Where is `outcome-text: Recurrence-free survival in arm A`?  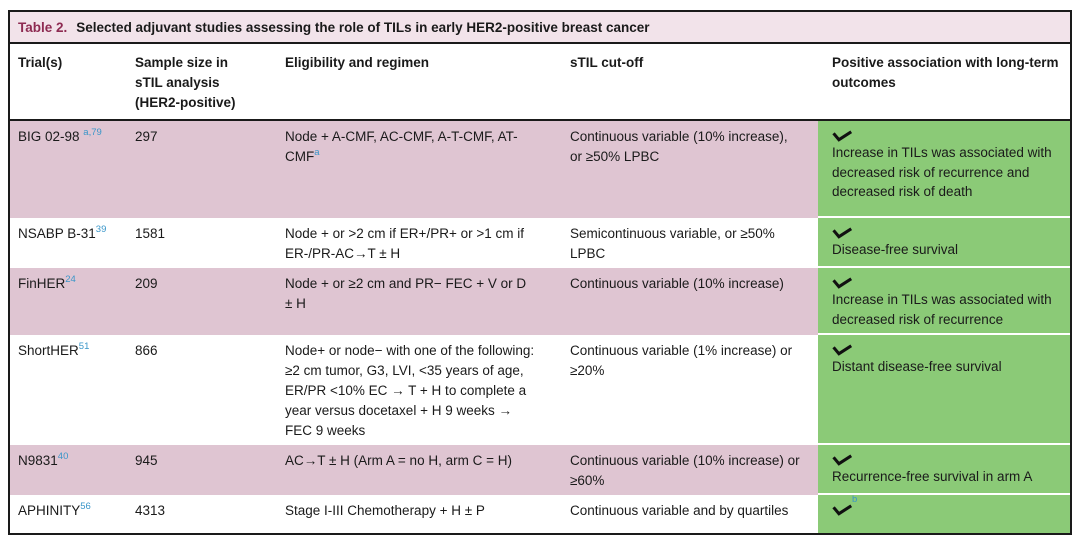
outcome-text: Recurrence-free survival in arm A is located at coordinates (932, 476).